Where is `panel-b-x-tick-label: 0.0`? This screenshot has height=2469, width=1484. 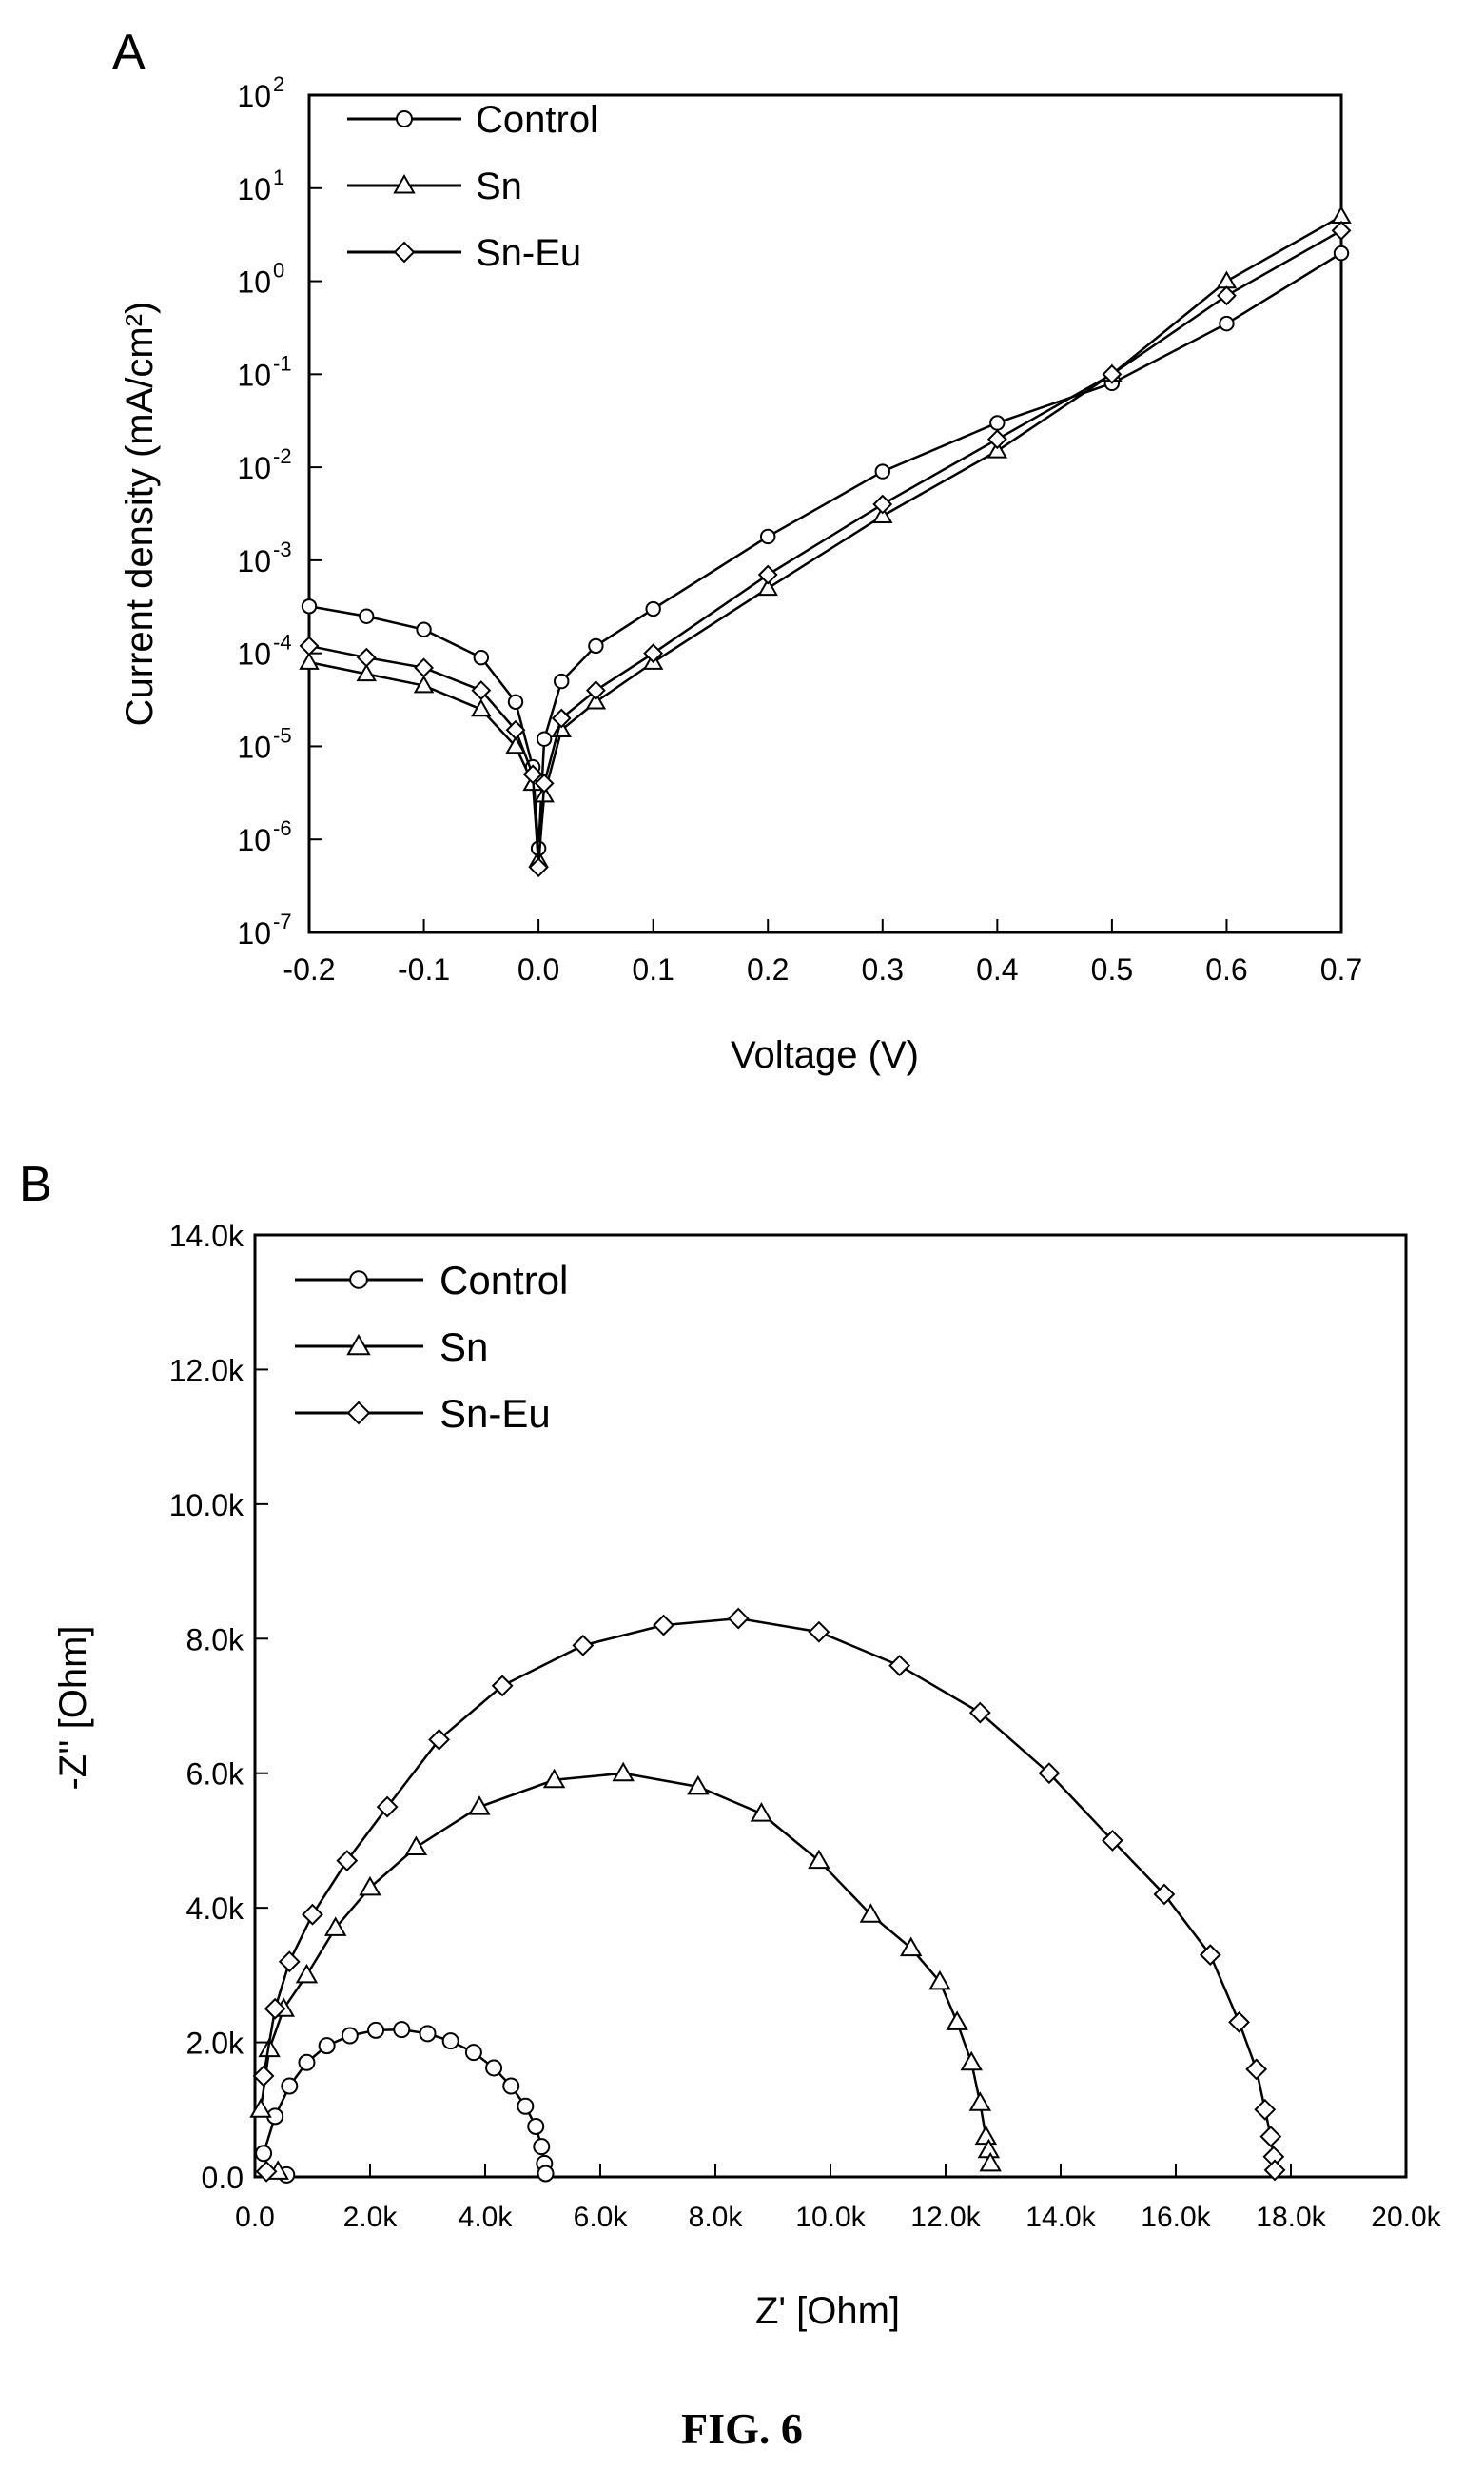
panel-b-x-tick-label: 0.0 is located at coordinates (255, 2217).